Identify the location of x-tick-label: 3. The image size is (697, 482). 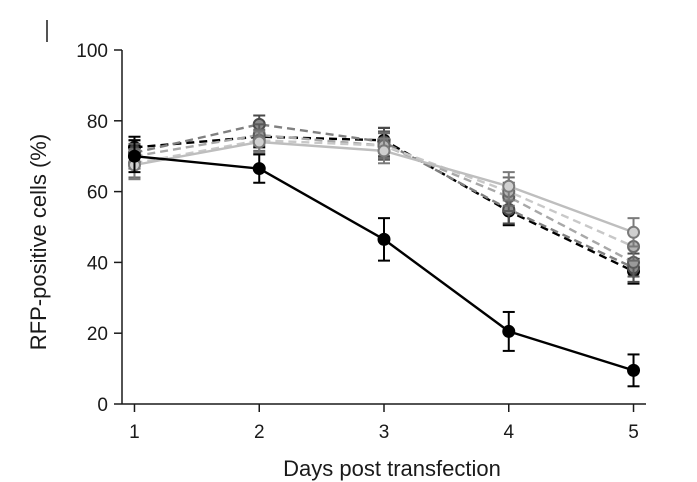
(384, 432).